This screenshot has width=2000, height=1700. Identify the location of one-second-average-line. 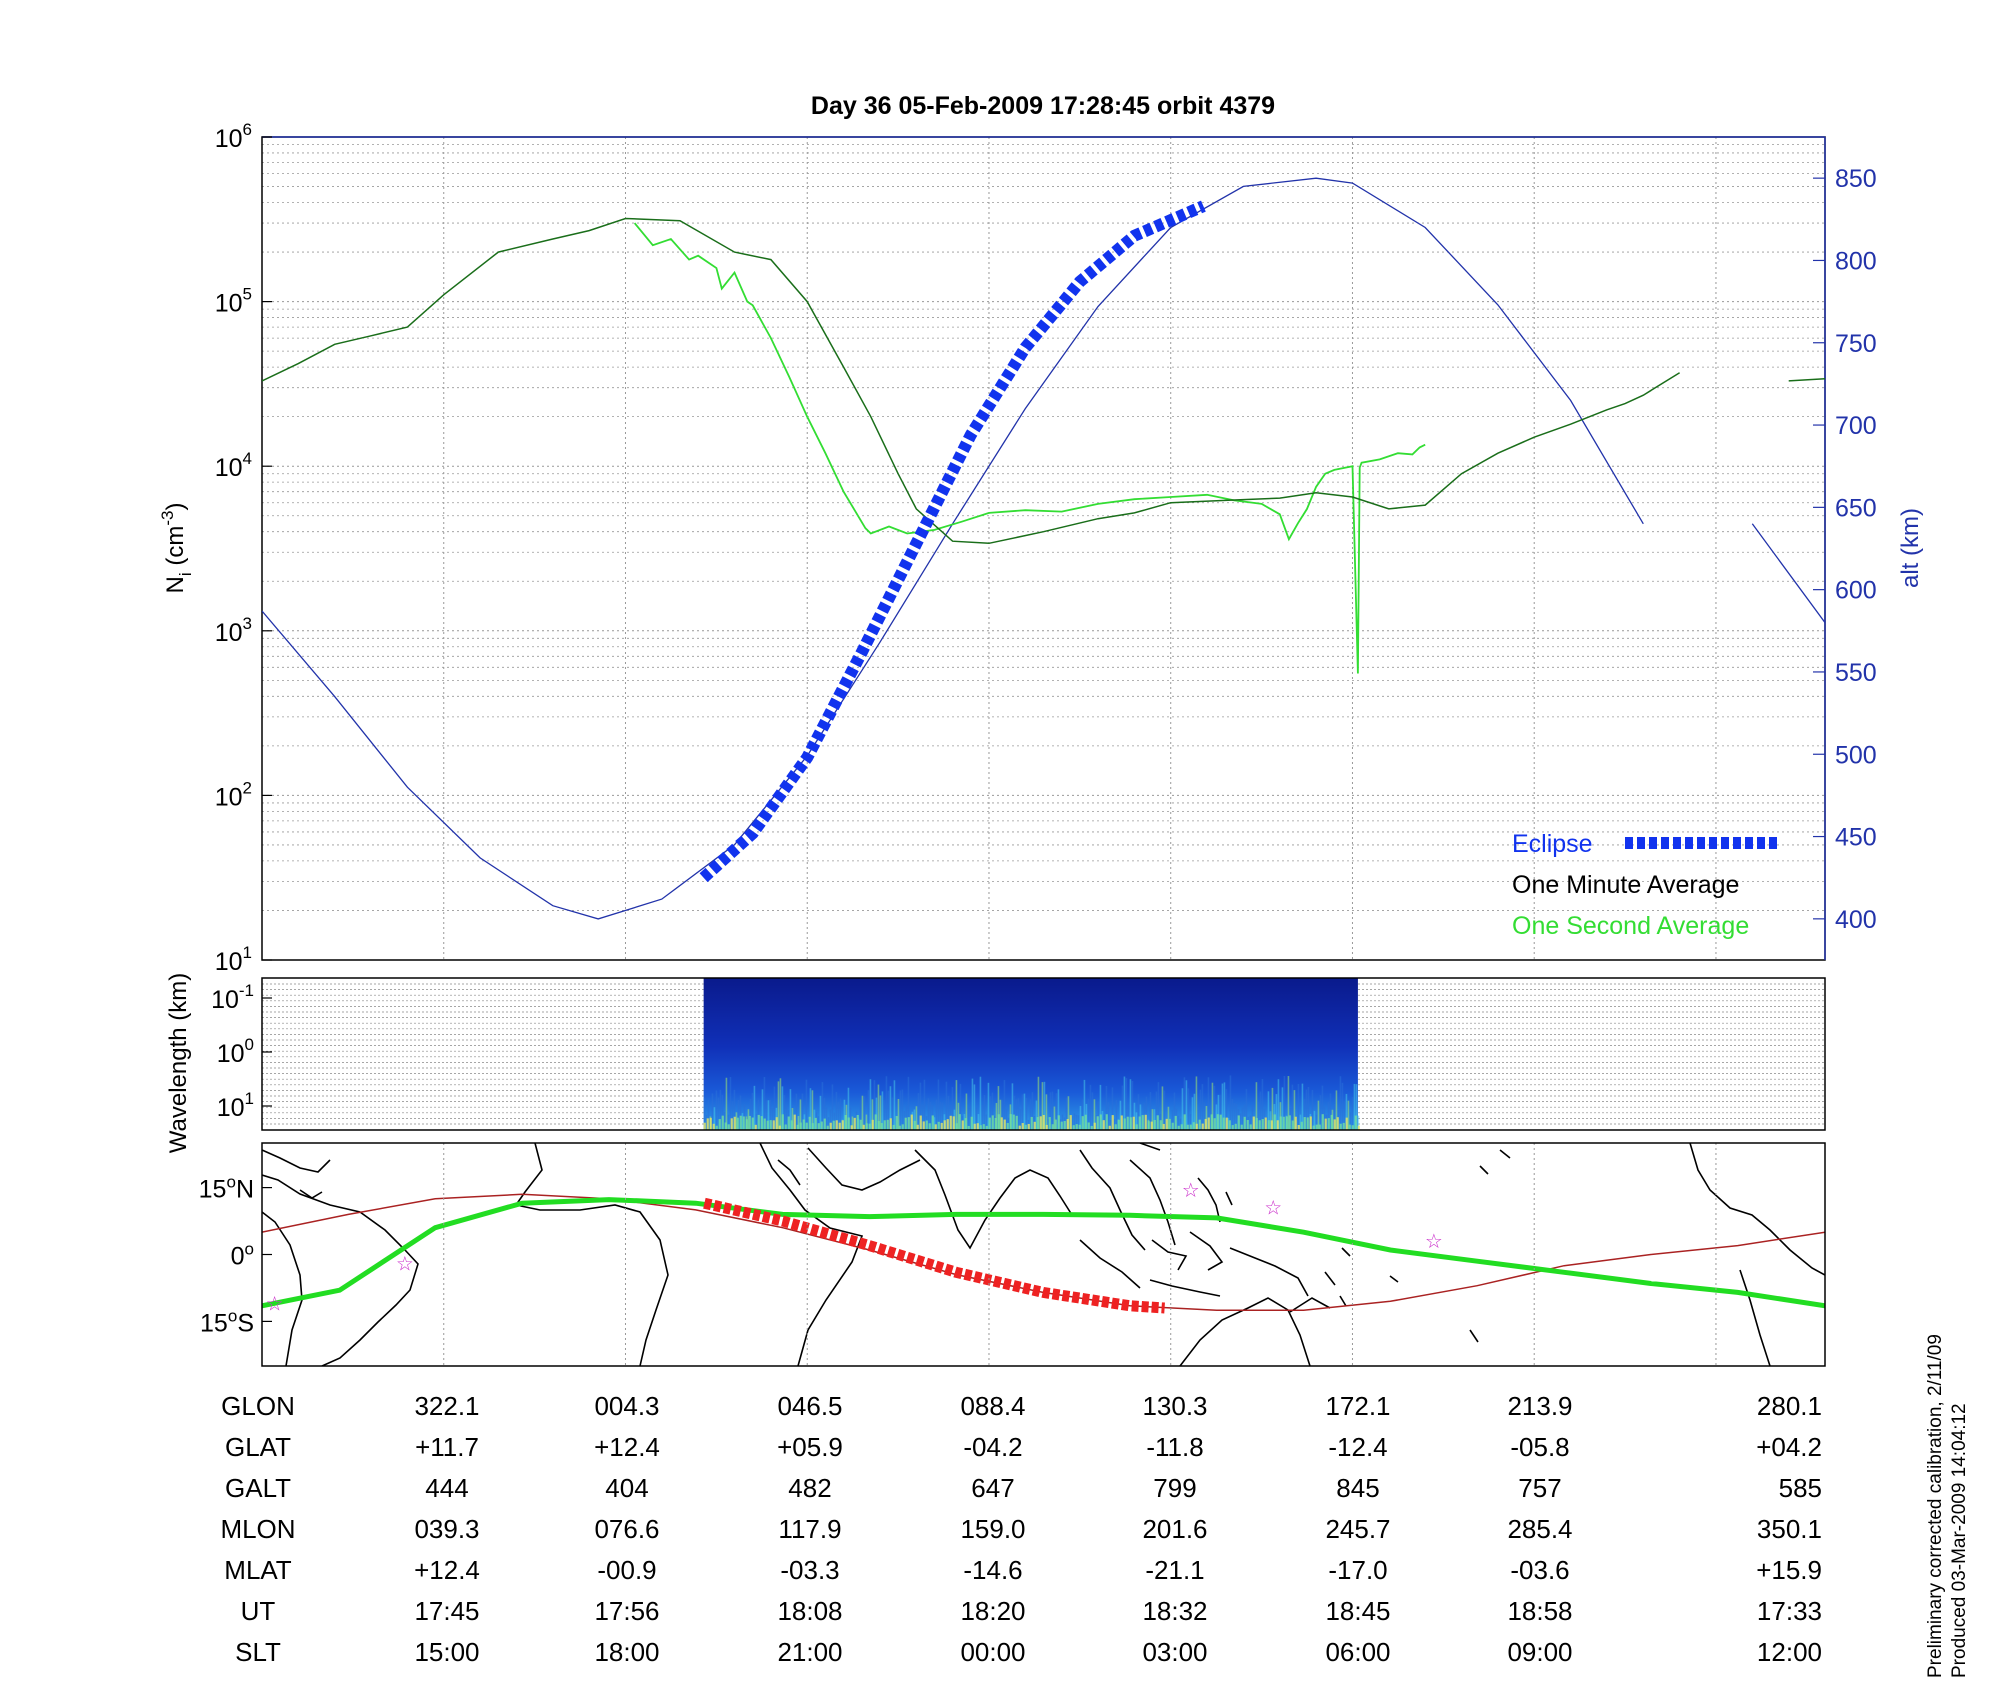
(1029, 448).